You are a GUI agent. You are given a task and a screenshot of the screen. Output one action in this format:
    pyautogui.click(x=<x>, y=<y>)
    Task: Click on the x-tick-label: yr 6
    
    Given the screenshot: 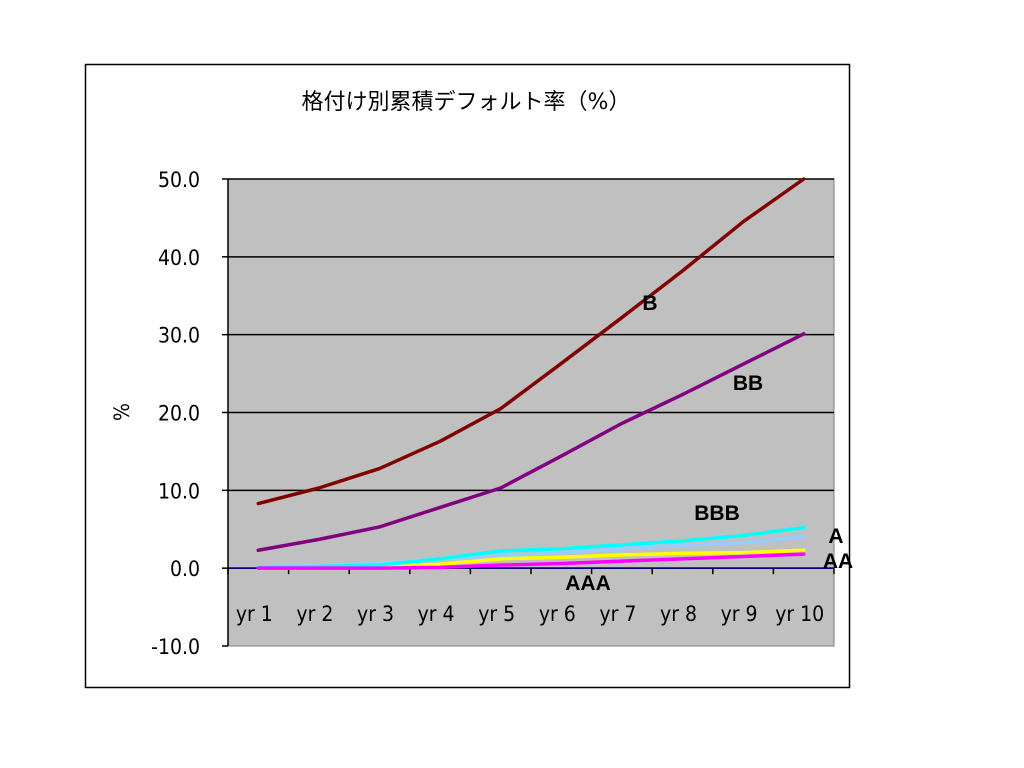 What is the action you would take?
    pyautogui.click(x=557, y=614)
    